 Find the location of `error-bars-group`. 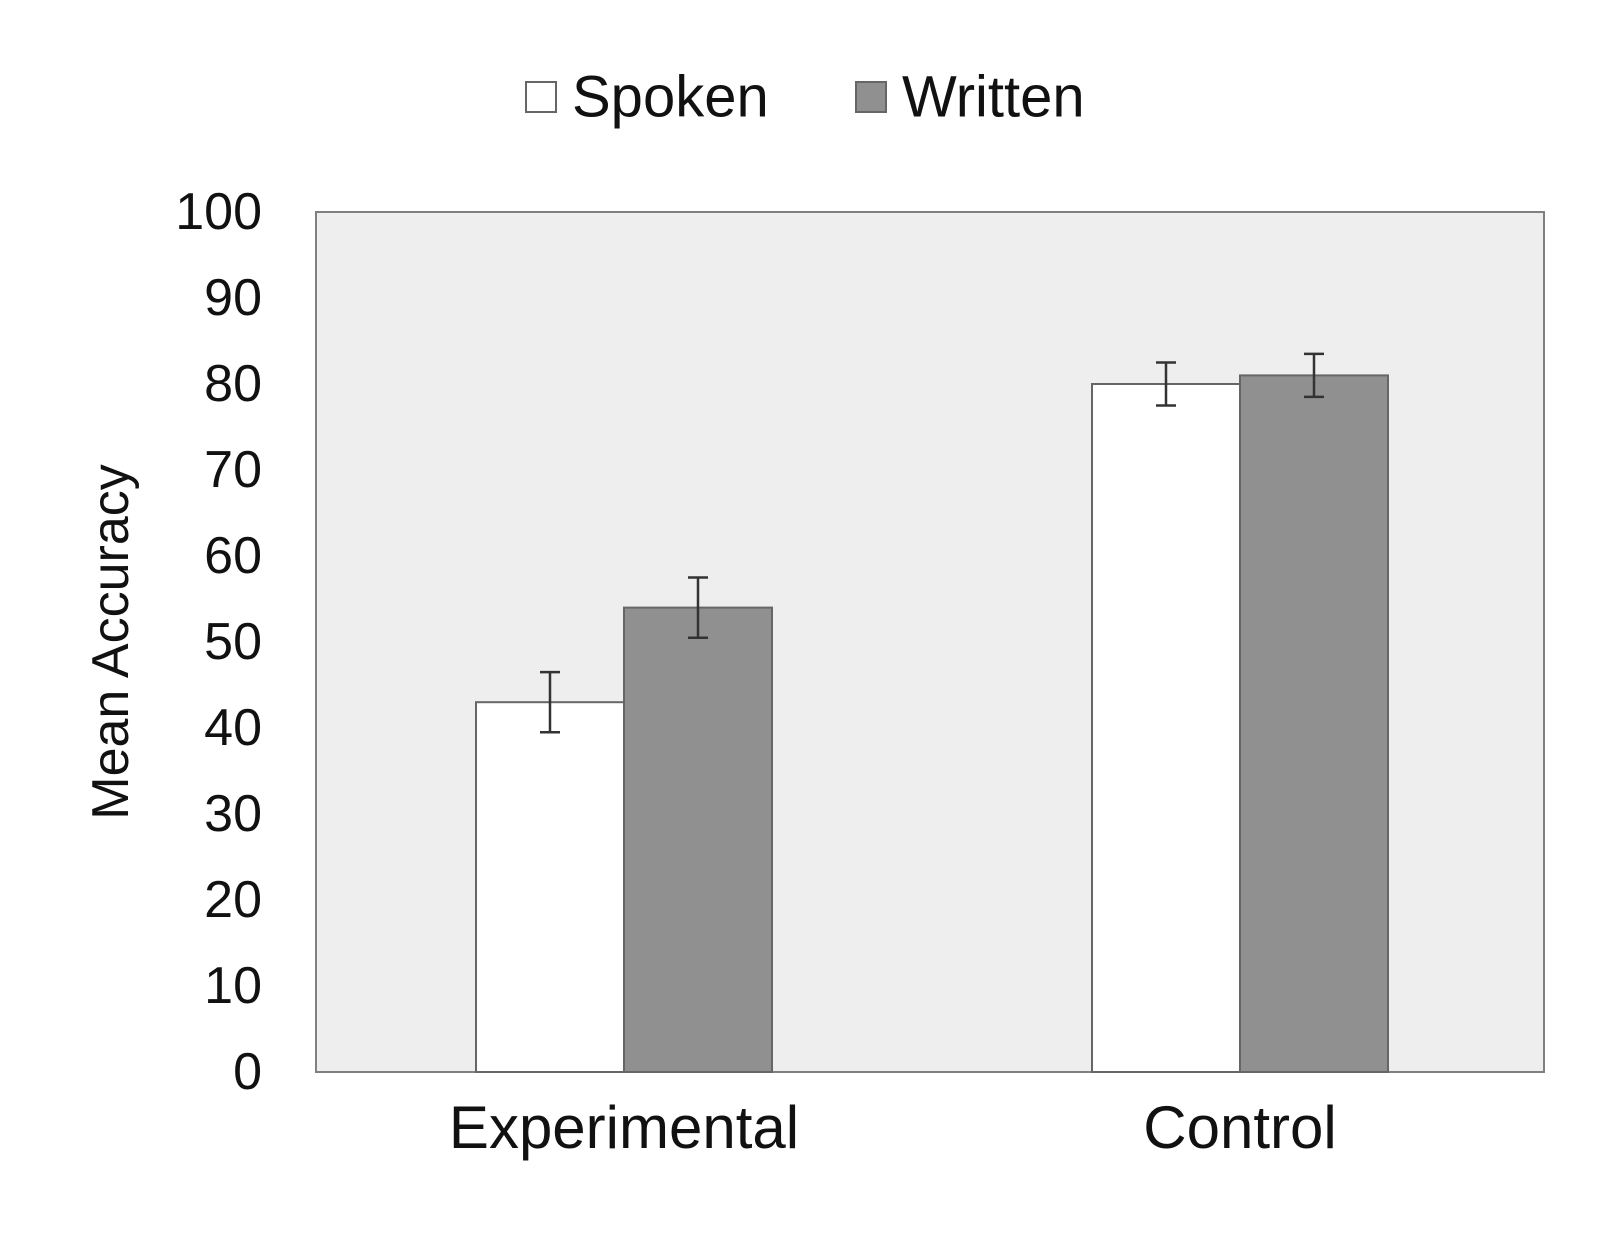

error-bars-group is located at coordinates (932, 543).